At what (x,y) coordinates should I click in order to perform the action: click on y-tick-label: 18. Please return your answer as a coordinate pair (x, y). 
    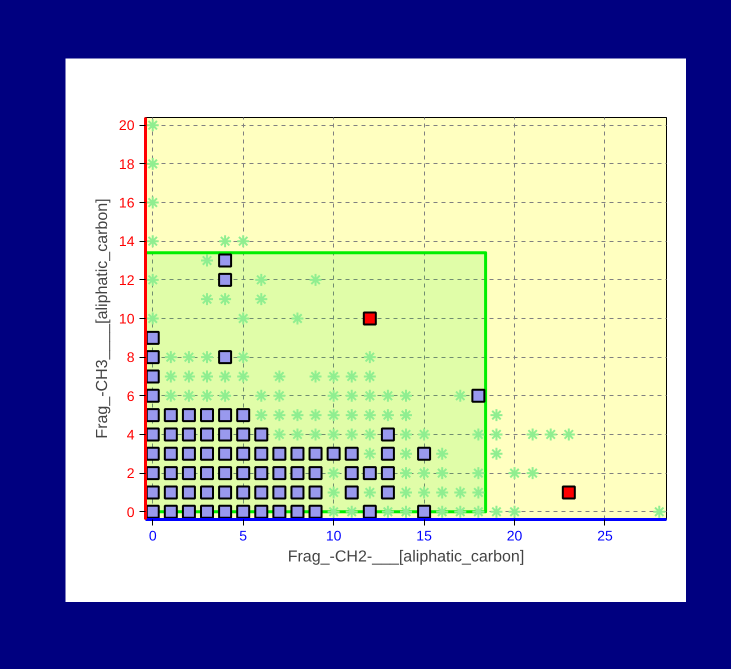
    Looking at the image, I should click on (126, 164).